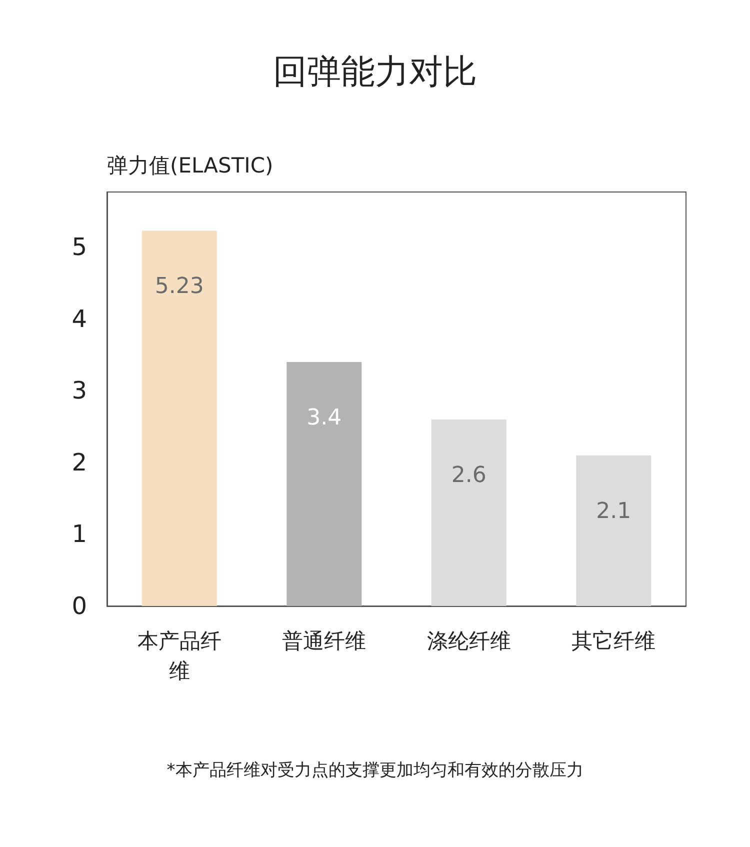 The height and width of the screenshot is (847, 750). What do you see at coordinates (468, 641) in the screenshot?
I see `x-tick-label: 涤纶纤维` at bounding box center [468, 641].